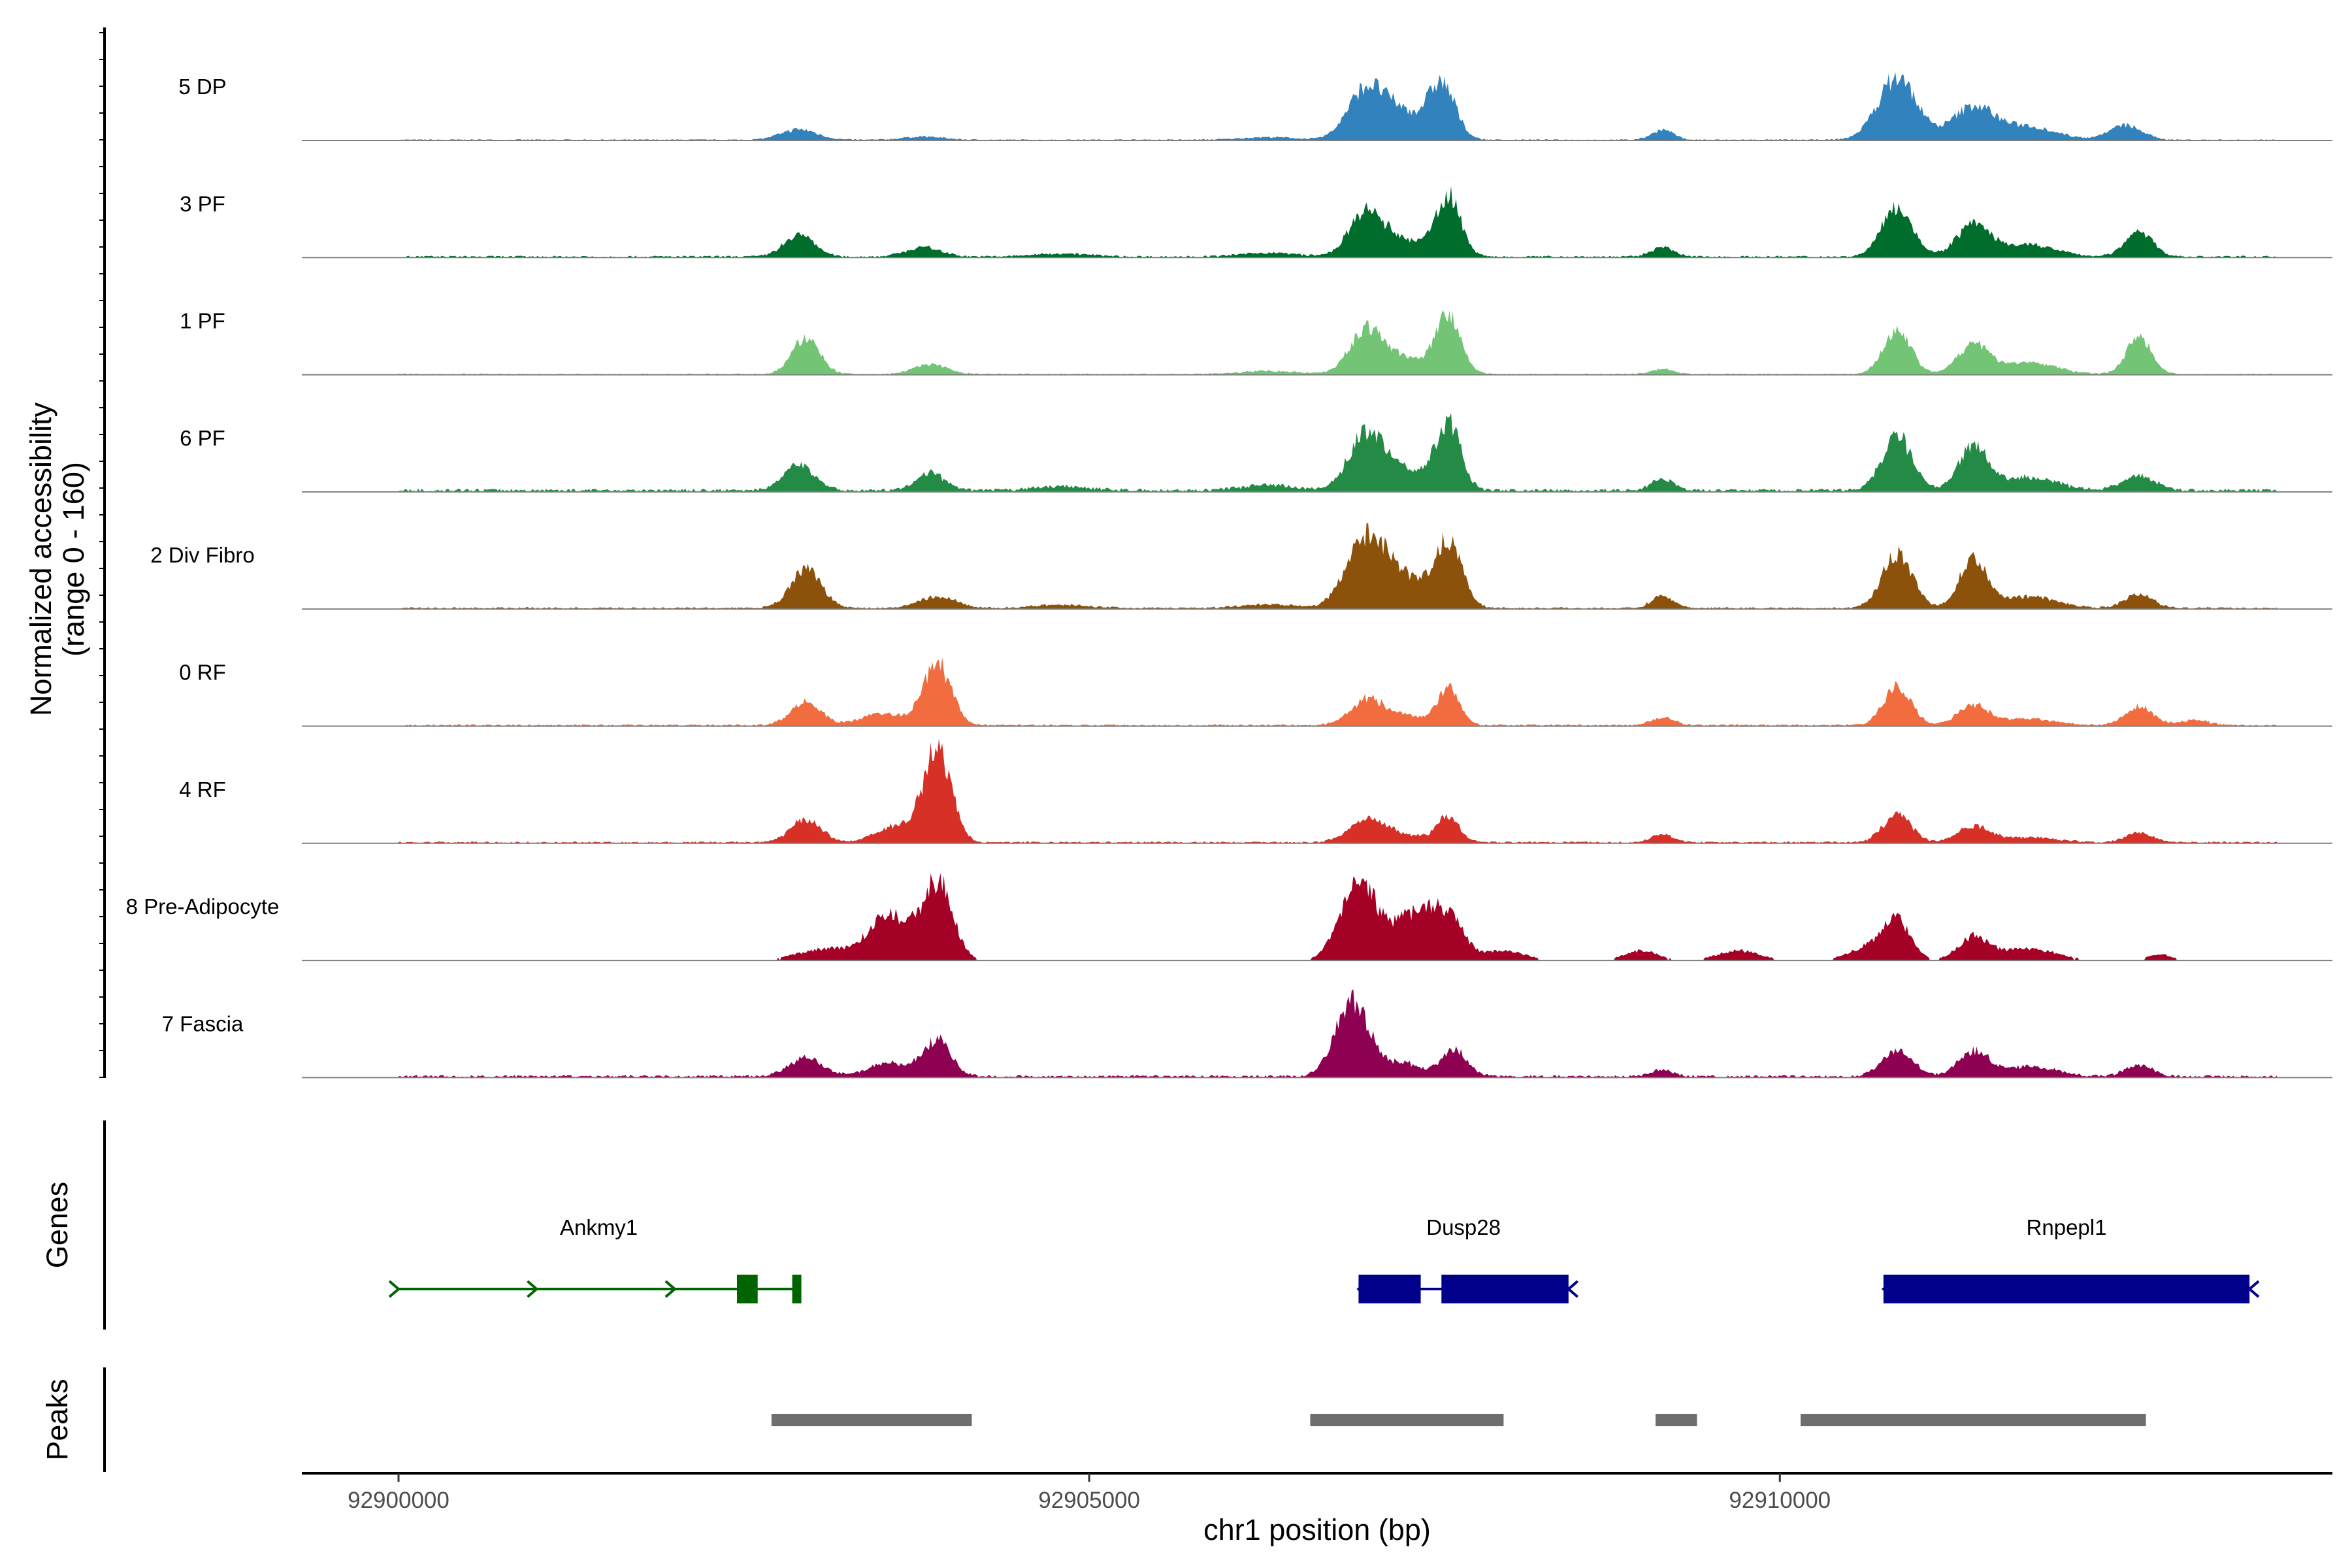 Image resolution: width=2352 pixels, height=1568 pixels. Describe the element at coordinates (73, 559) in the screenshot. I see `y-axis-range: (range 0 - 160)` at that location.